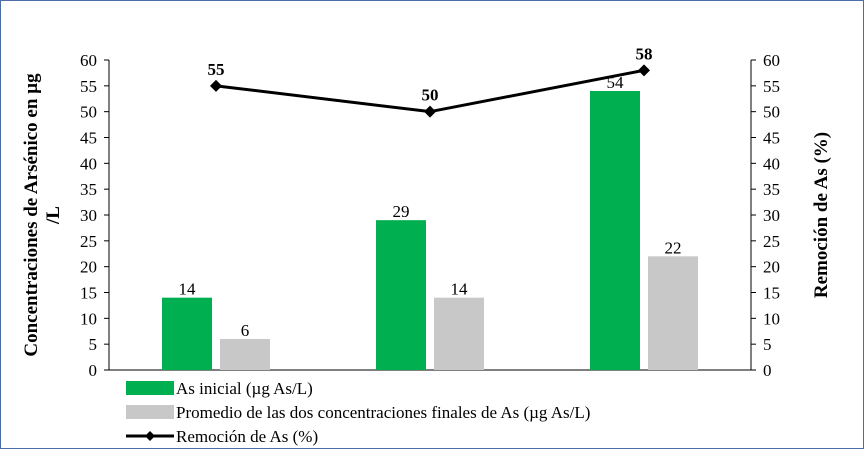 The image size is (864, 449). What do you see at coordinates (771, 112) in the screenshot?
I see `y-right-tick-label: 50` at bounding box center [771, 112].